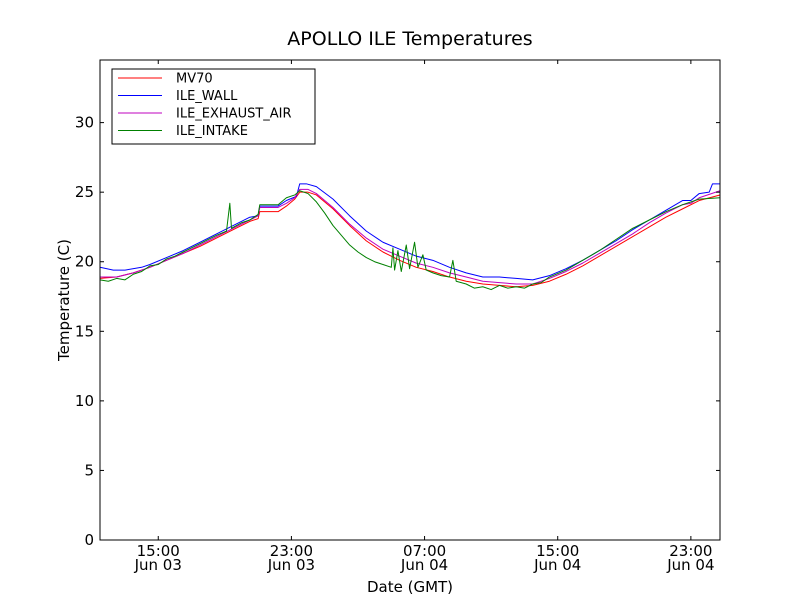  I want to click on y-tick-label: 0, so click(89, 540).